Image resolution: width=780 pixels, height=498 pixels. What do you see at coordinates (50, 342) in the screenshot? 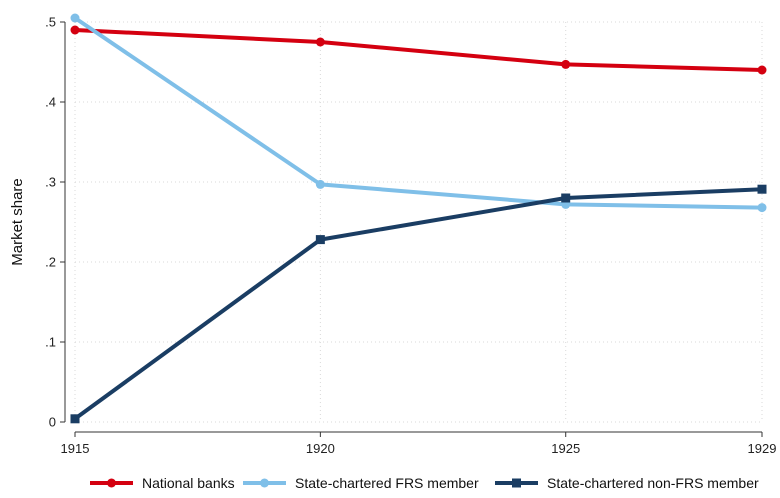
I see `y-tick-label: .1` at bounding box center [50, 342].